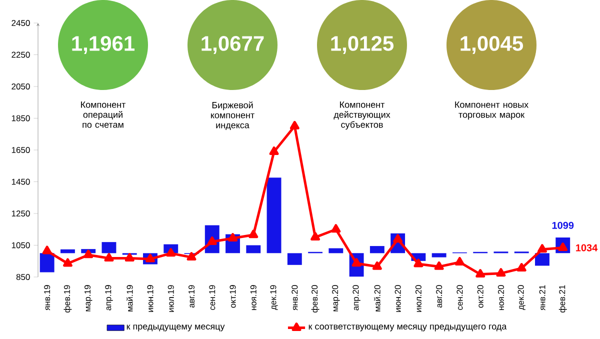  Describe the element at coordinates (129, 298) in the screenshot. I see `x-tick-label: май.19` at that location.